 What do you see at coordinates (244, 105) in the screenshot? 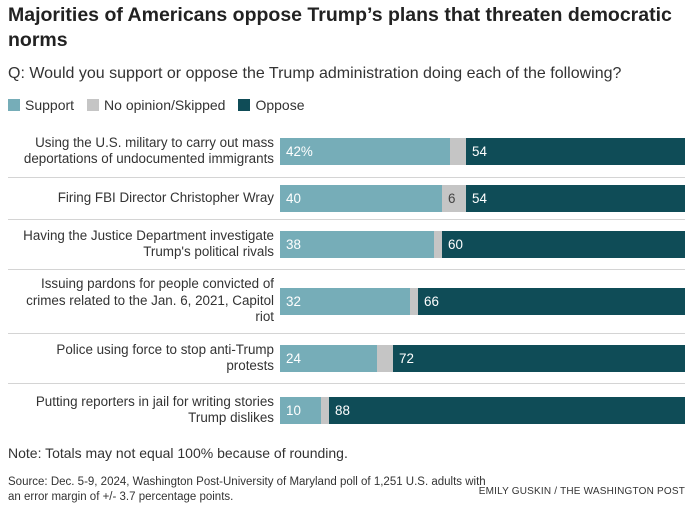
I see `legend-swatch-oppose` at bounding box center [244, 105].